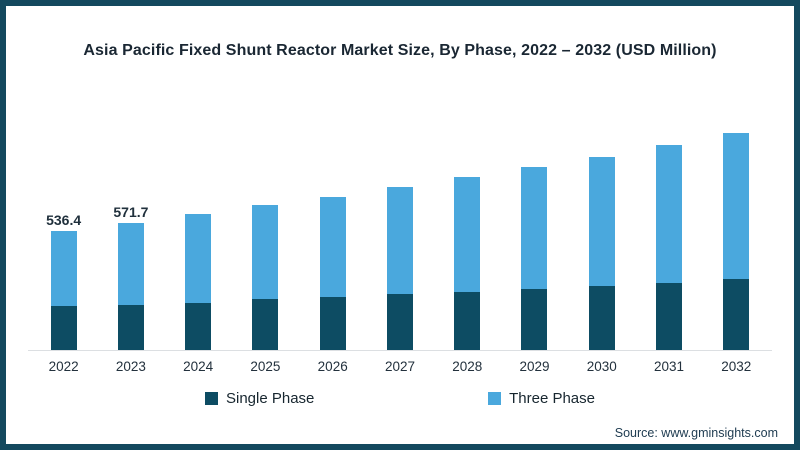 The width and height of the screenshot is (800, 450). What do you see at coordinates (399, 366) in the screenshot?
I see `x-axis-label: 2027` at bounding box center [399, 366].